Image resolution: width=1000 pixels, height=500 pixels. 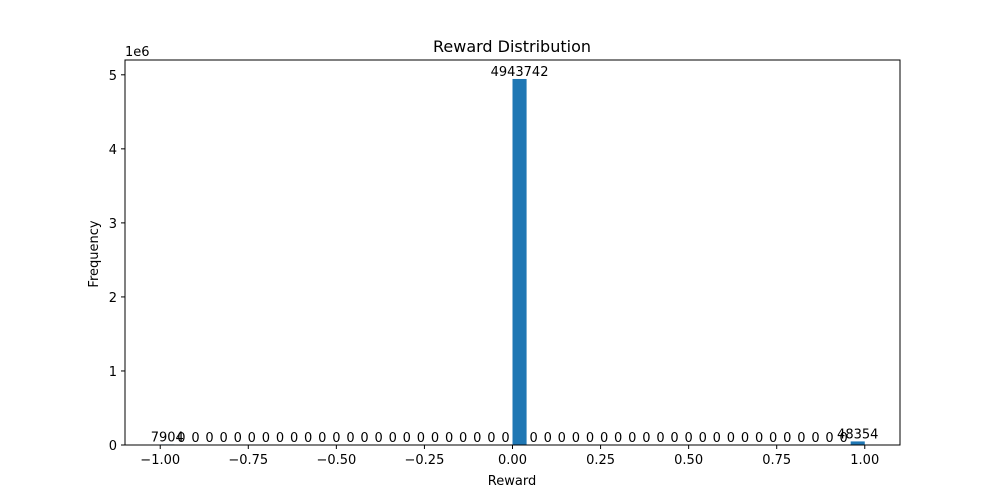 I want to click on y-axis: 0 1 2 3 4 5, so click(x=117, y=261).